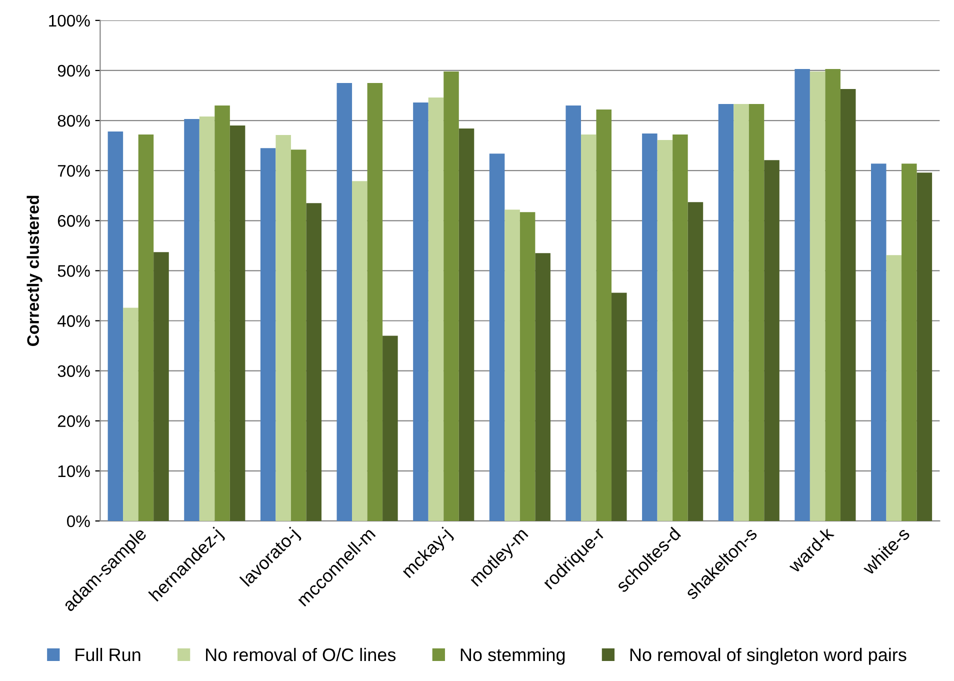 The image size is (954, 681). I want to click on y-tick-label: 80%, so click(74, 120).